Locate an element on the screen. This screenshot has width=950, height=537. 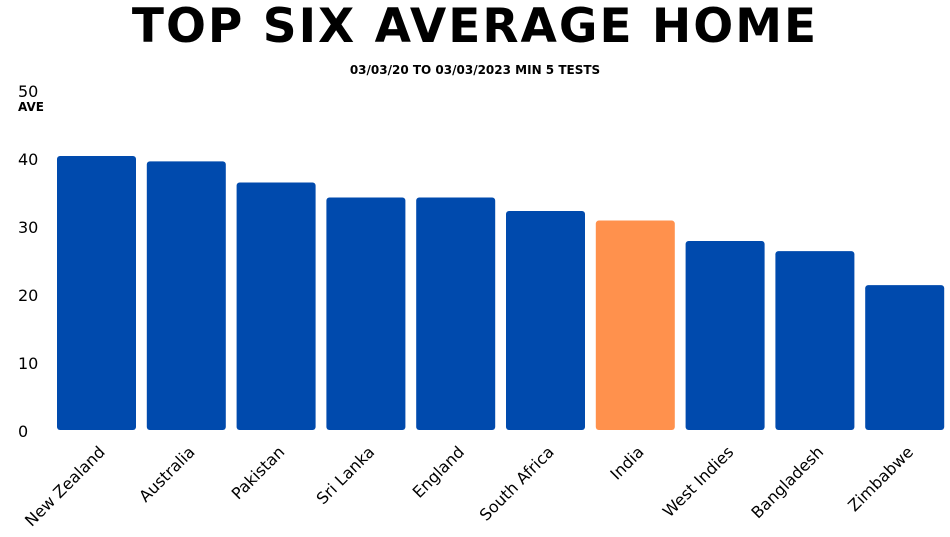
bar-england is located at coordinates (456, 313).